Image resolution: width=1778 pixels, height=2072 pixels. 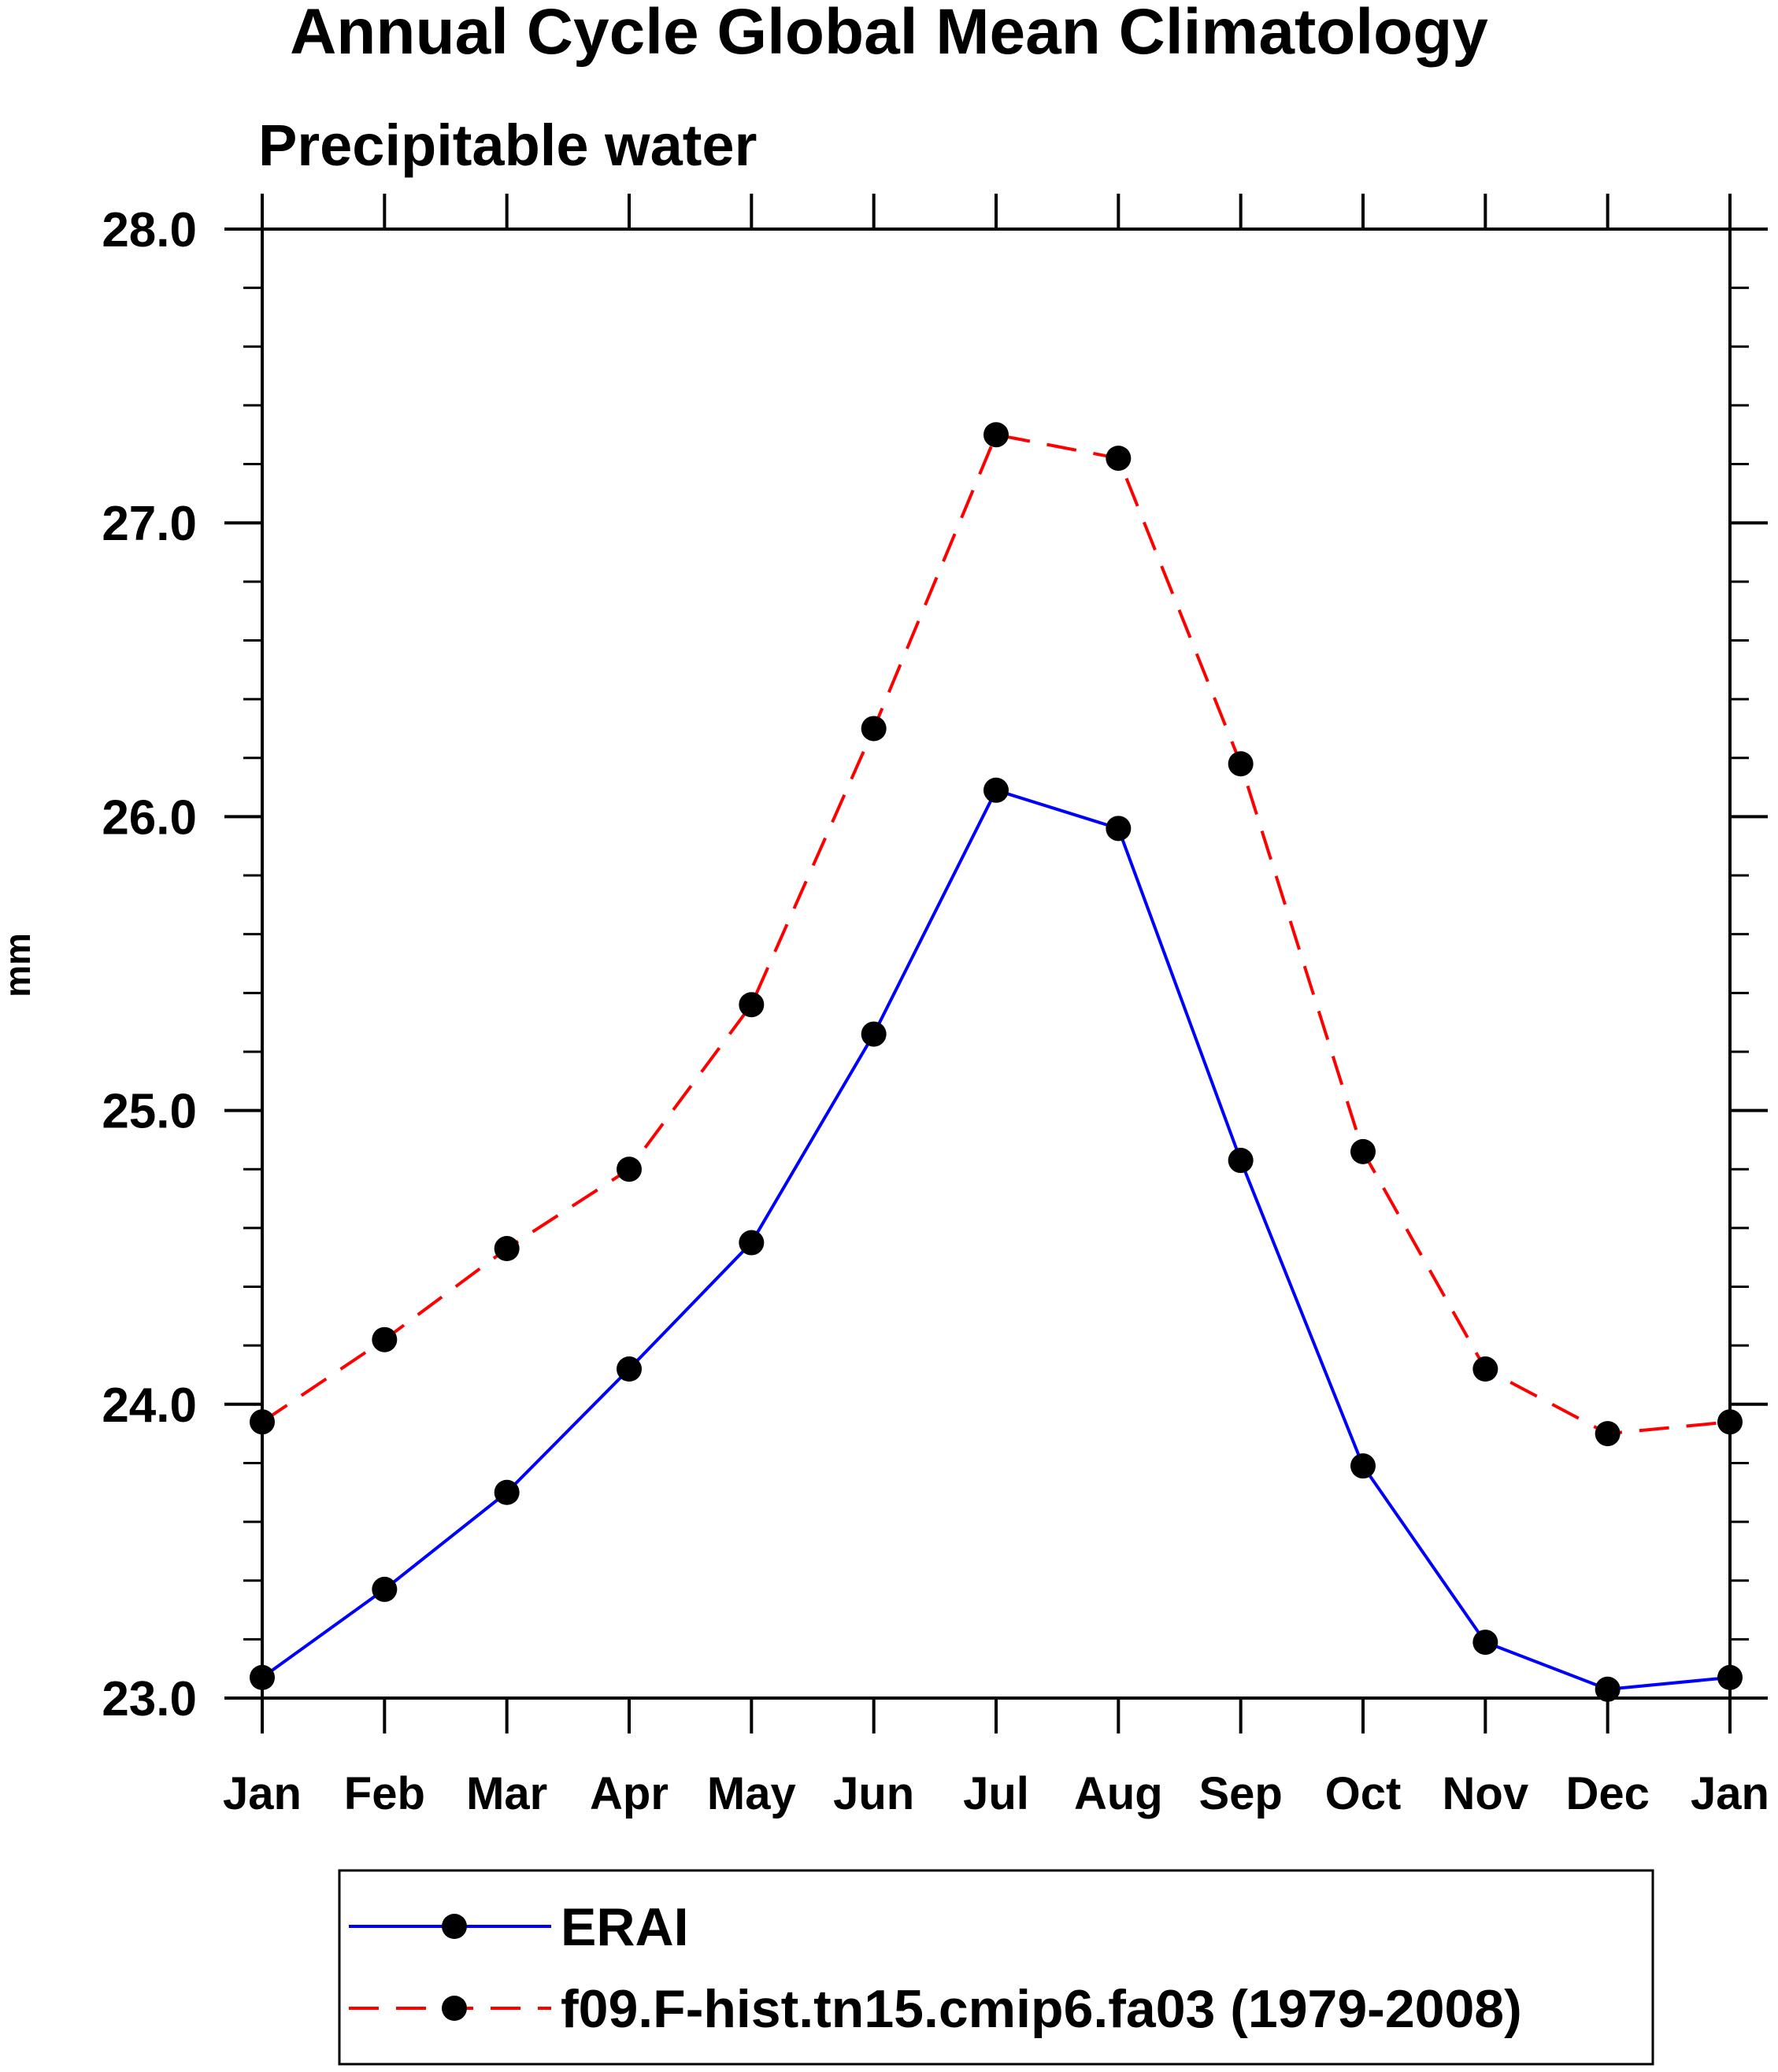 I want to click on legend-label: ERAI, so click(x=624, y=1927).